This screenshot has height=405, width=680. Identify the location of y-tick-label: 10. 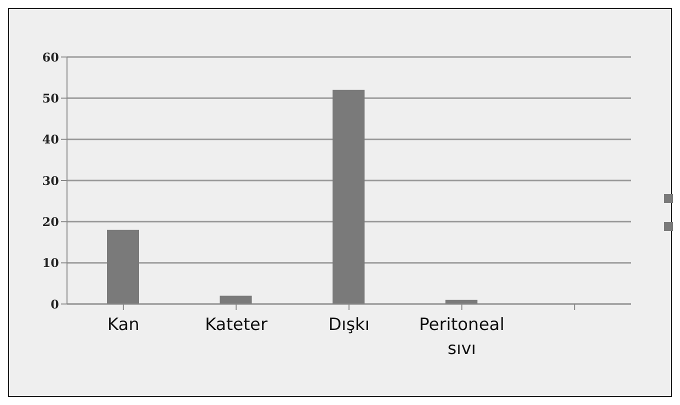
(50, 263).